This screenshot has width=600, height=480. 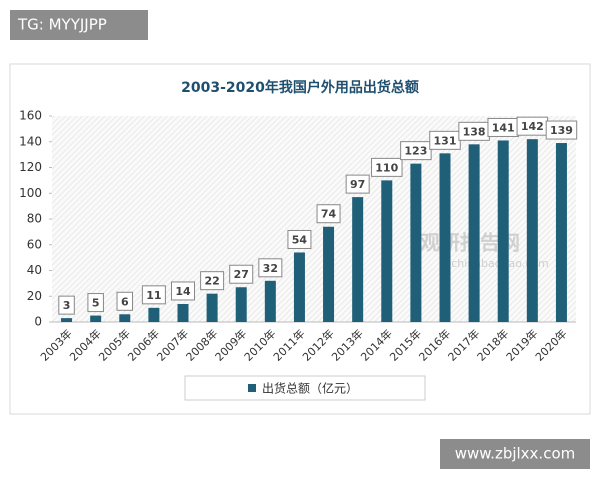 What do you see at coordinates (30, 167) in the screenshot?
I see `y-tick-label: 120` at bounding box center [30, 167].